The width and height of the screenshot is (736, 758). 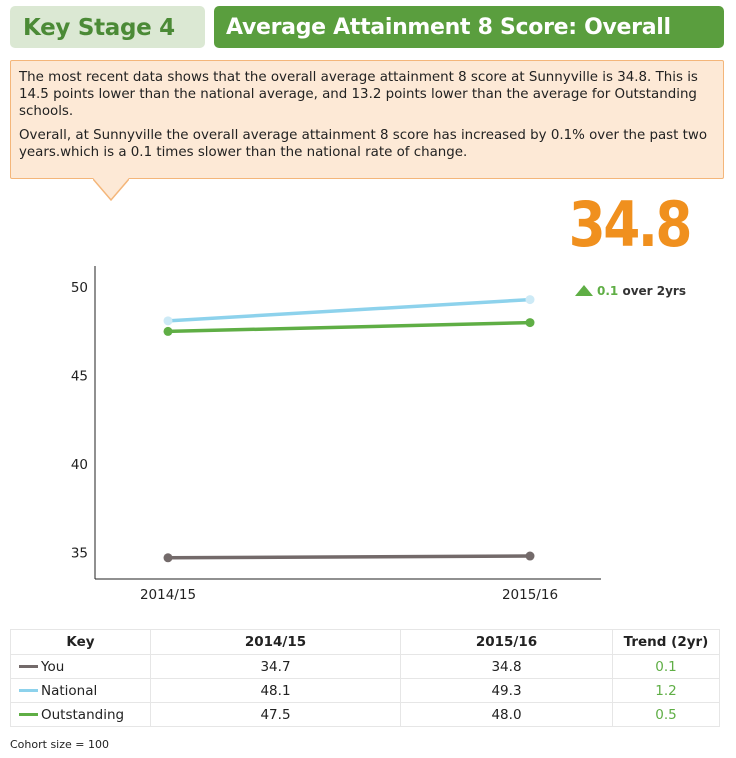 What do you see at coordinates (275, 690) in the screenshot?
I see `value-cell: 48.1` at bounding box center [275, 690].